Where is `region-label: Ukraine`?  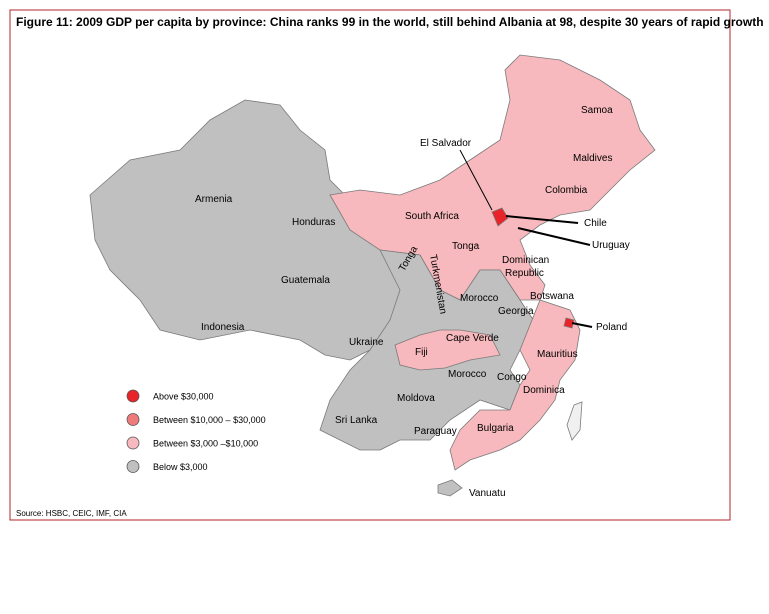
region-label: Ukraine is located at coordinates (366, 342).